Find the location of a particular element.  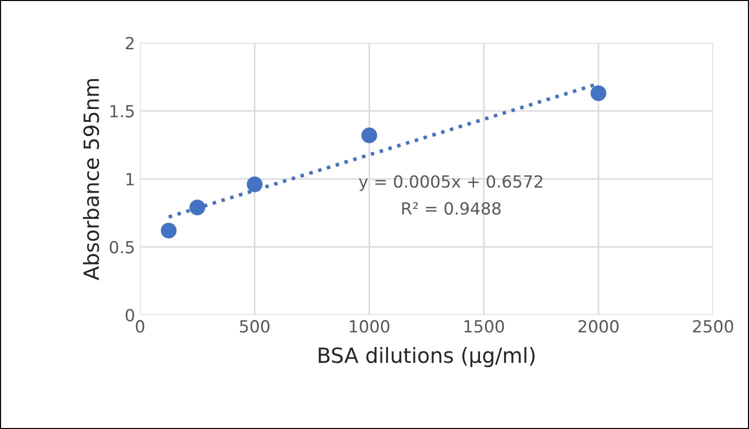

annotation: y = 0.0005x + 0.6572 is located at coordinates (450, 183).